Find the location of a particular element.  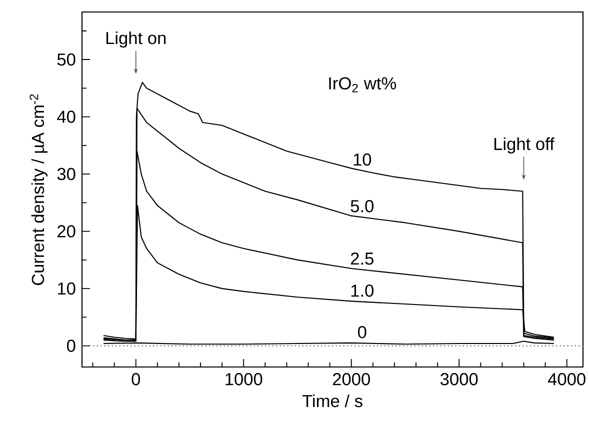

annotation: Light on is located at coordinates (136, 39).